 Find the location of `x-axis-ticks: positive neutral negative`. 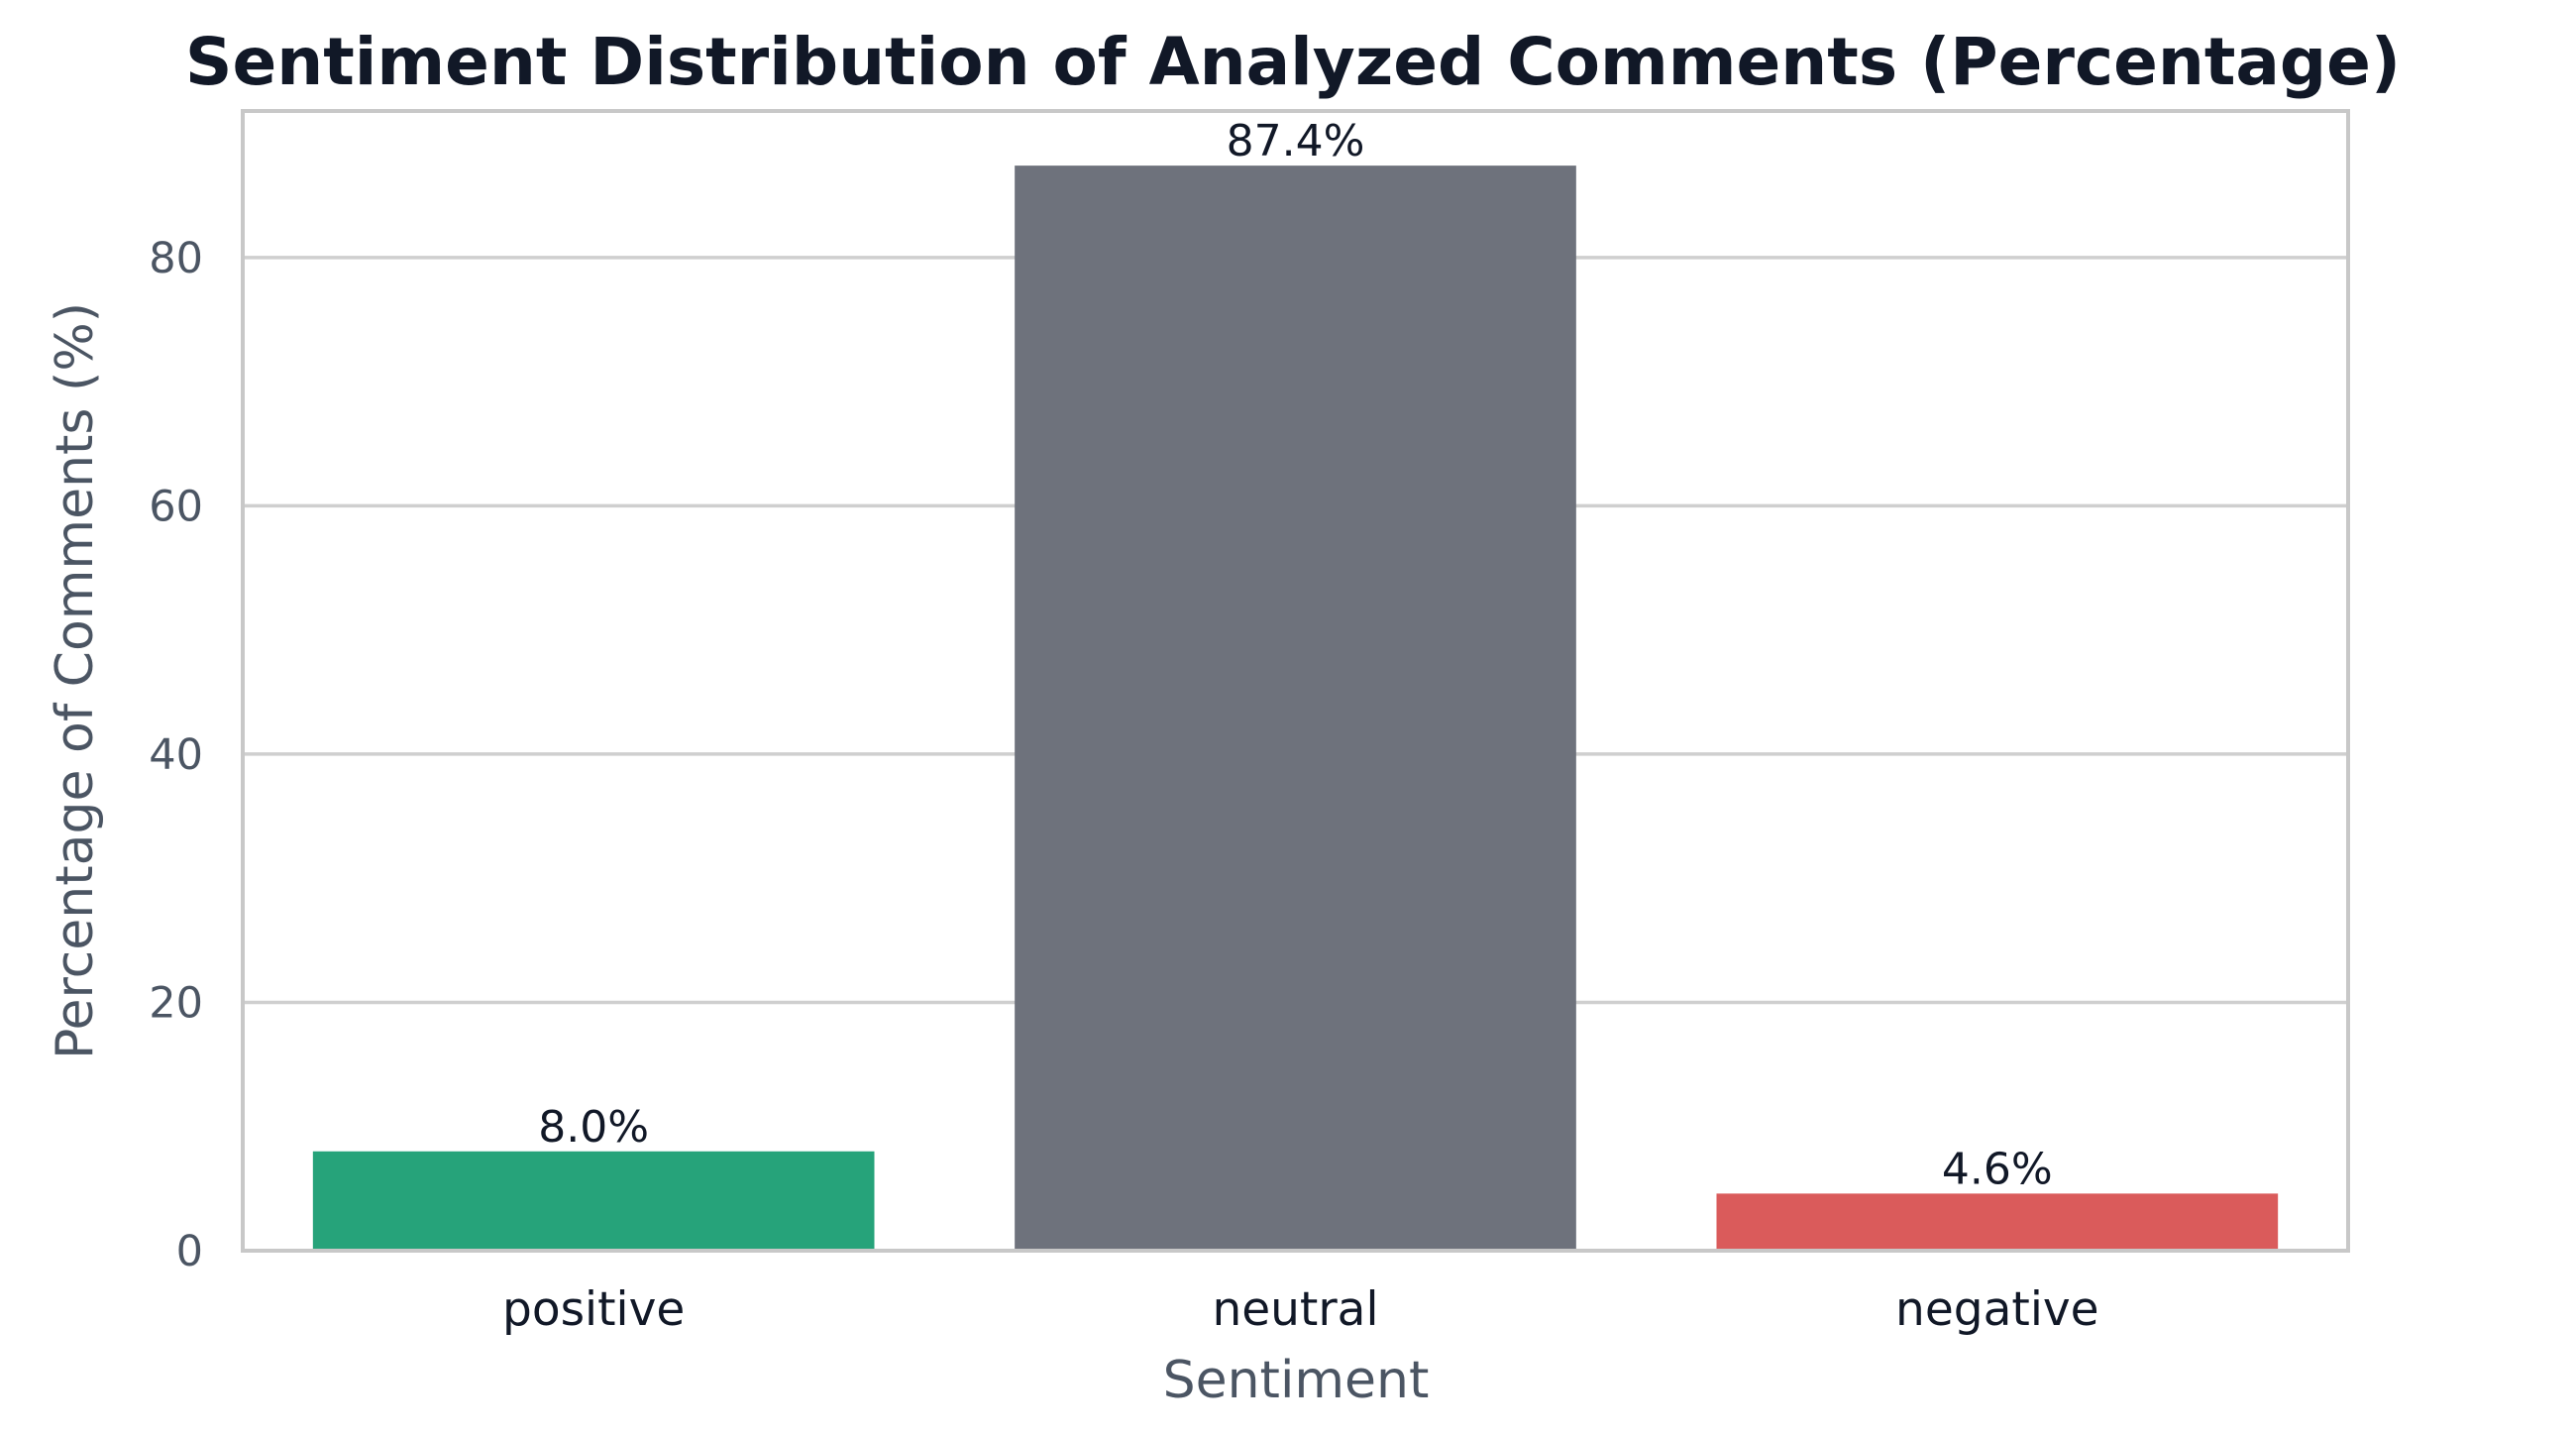

x-axis-ticks: positive neutral negative is located at coordinates (1300, 1309).